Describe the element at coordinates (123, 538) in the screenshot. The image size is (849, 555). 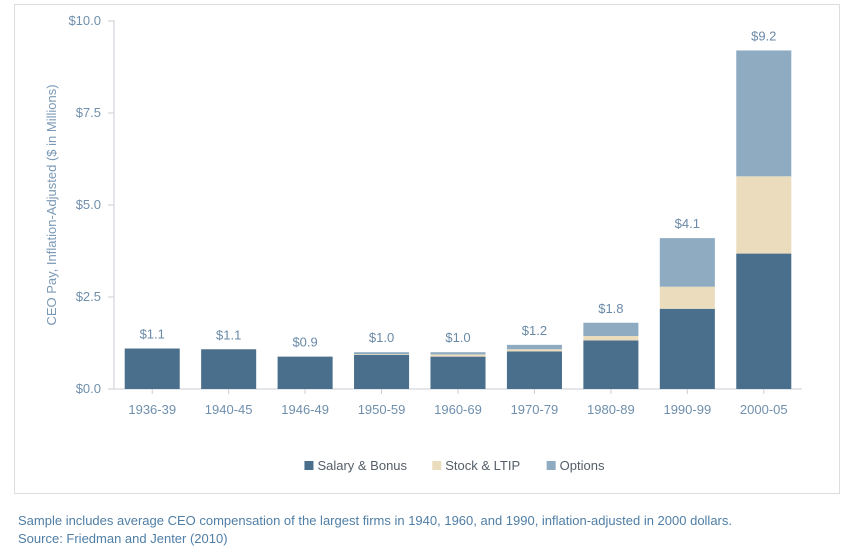
I see `caption-source: Source: Friedman and Jenter (2010)` at that location.